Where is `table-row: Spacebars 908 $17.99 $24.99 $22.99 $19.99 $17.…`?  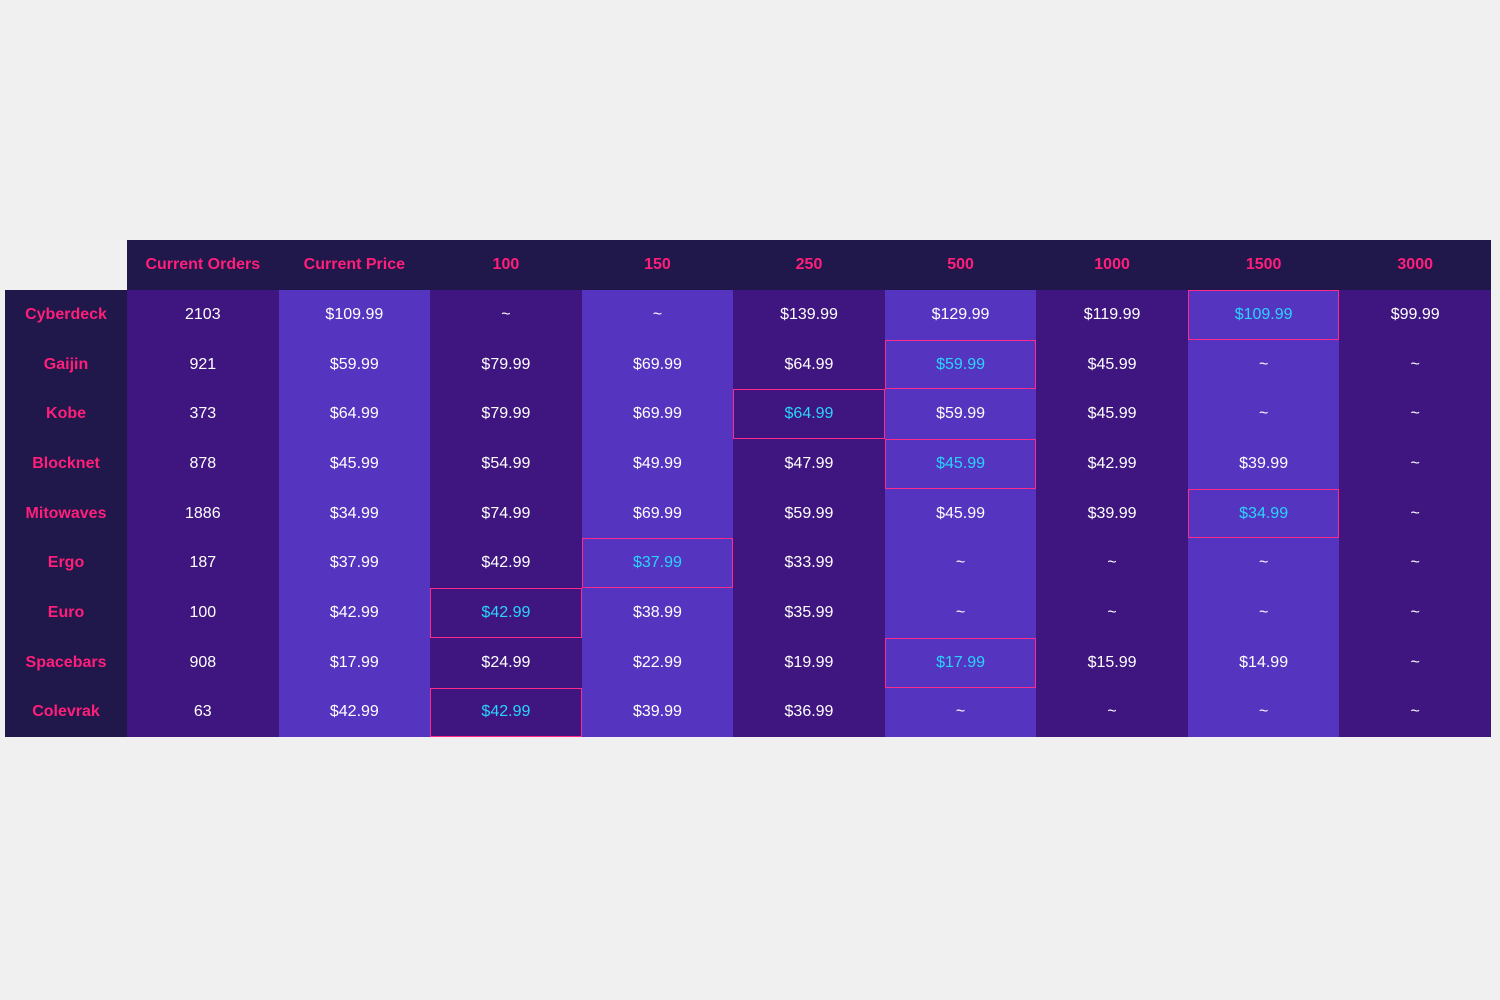 table-row: Spacebars 908 $17.99 $24.99 $22.99 $19.99 $17.… is located at coordinates (748, 662).